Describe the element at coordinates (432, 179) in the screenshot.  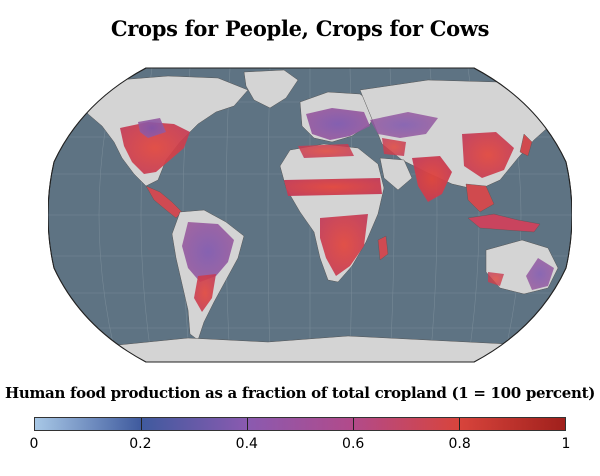
I see `cropland-india` at that location.